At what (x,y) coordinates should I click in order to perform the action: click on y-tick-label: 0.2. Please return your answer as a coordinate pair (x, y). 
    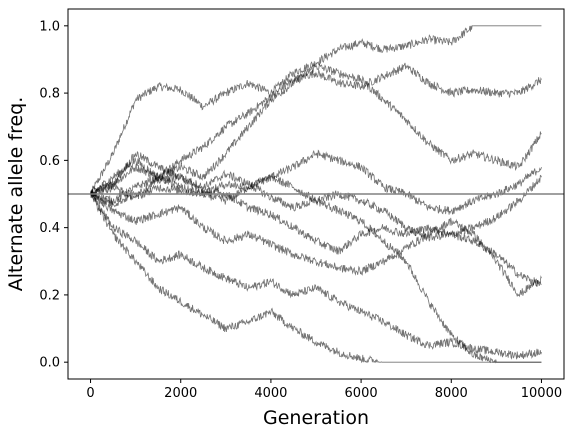
    Looking at the image, I should click on (49, 295).